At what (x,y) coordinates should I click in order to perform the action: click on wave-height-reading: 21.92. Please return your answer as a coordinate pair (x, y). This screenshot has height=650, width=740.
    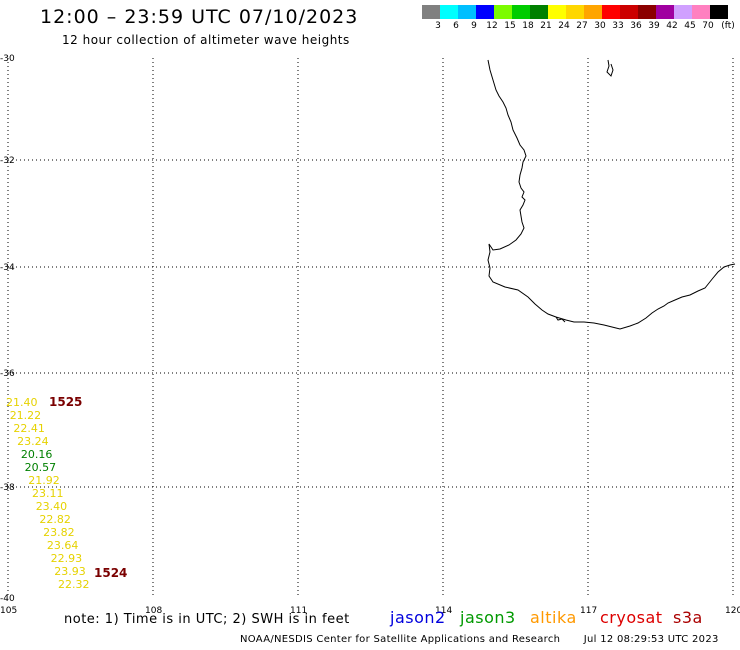
    Looking at the image, I should click on (44, 480).